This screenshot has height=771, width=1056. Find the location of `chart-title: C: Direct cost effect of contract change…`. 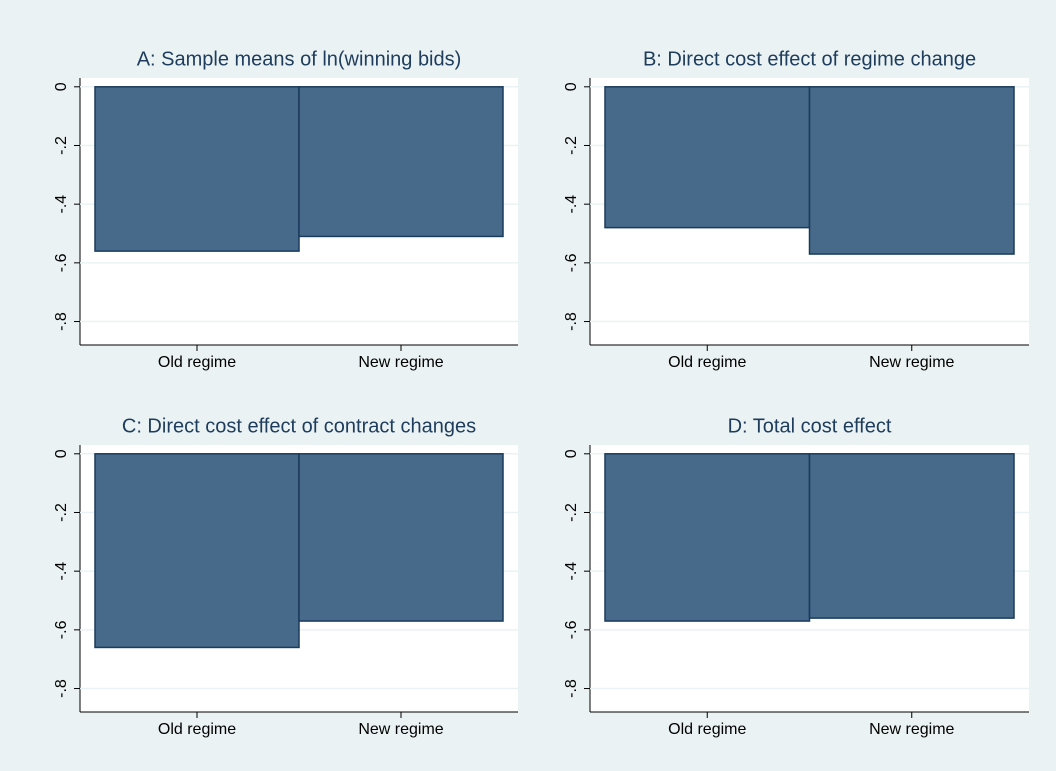

chart-title: C: Direct cost effect of contract change… is located at coordinates (299, 426).